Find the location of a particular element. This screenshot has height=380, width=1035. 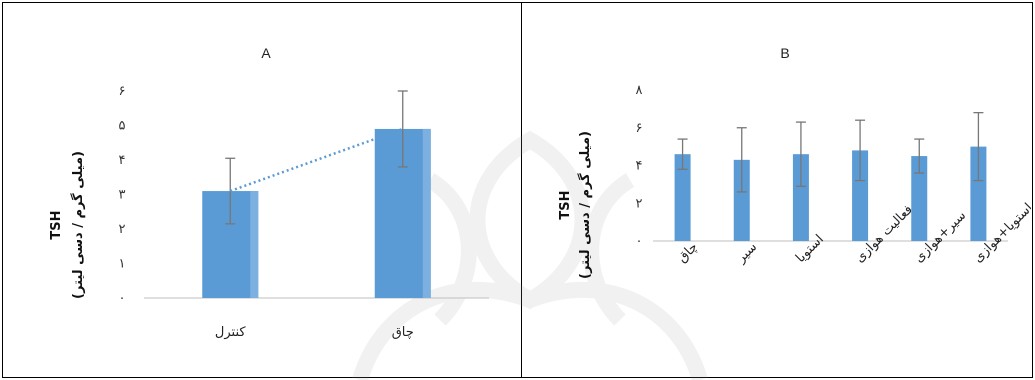

chart-a-ylabel: (میلی گرم / دسی لیتر) is located at coordinates (78, 225).